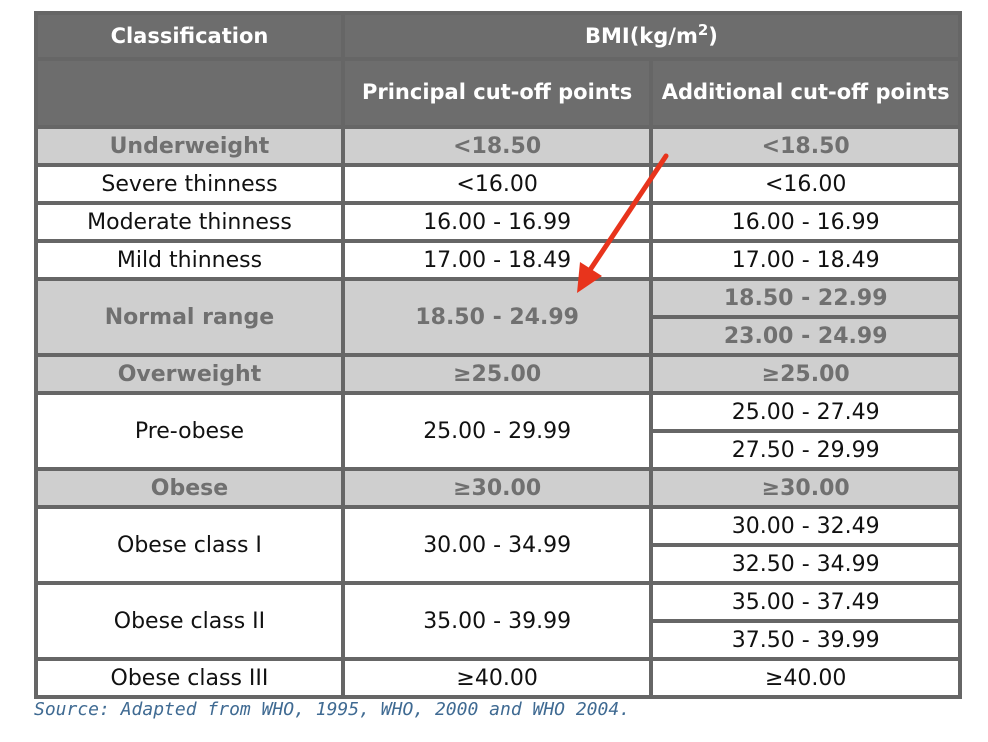 The height and width of the screenshot is (742, 988). Describe the element at coordinates (189, 36) in the screenshot. I see `classification-header: Classification` at that location.